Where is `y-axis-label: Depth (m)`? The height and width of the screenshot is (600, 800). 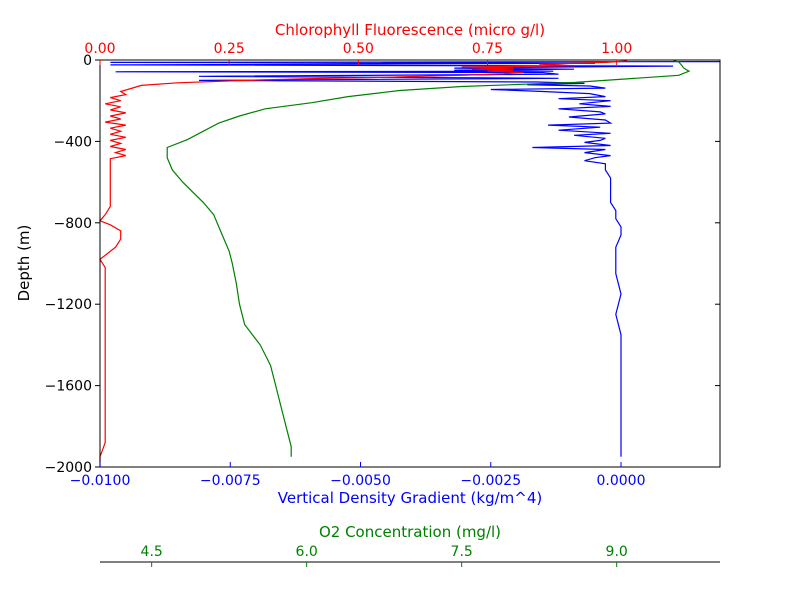 y-axis-label: Depth (m) is located at coordinates (24, 263).